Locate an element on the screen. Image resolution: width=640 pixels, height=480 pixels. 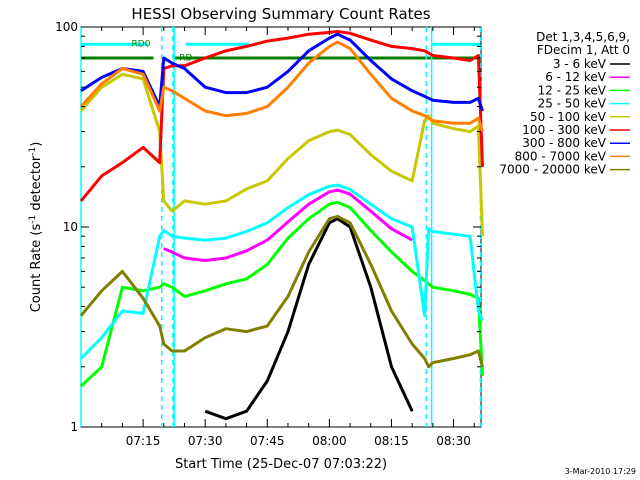
x-tick-label-0: 07:15 is located at coordinates (143, 441).